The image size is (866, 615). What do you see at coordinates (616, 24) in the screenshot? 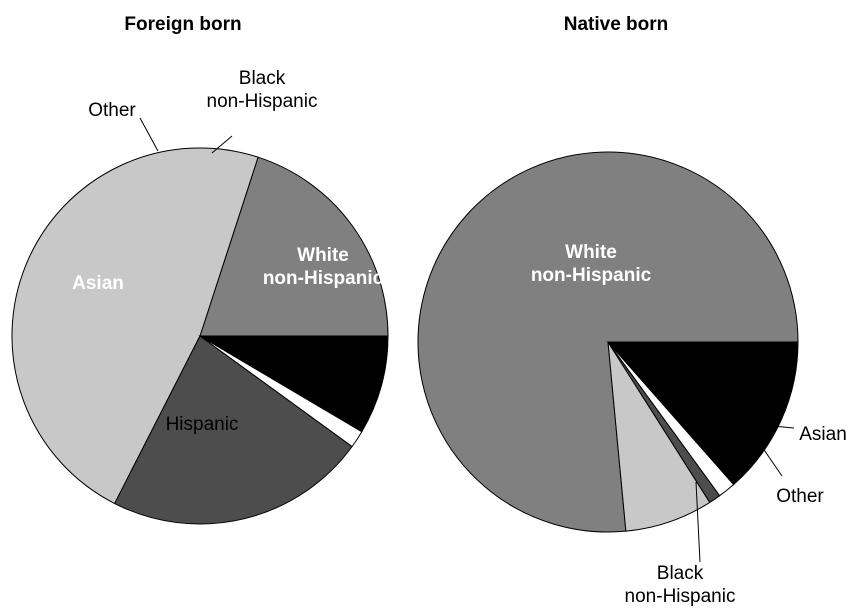
I see `chart-title-native-born: Native born` at bounding box center [616, 24].